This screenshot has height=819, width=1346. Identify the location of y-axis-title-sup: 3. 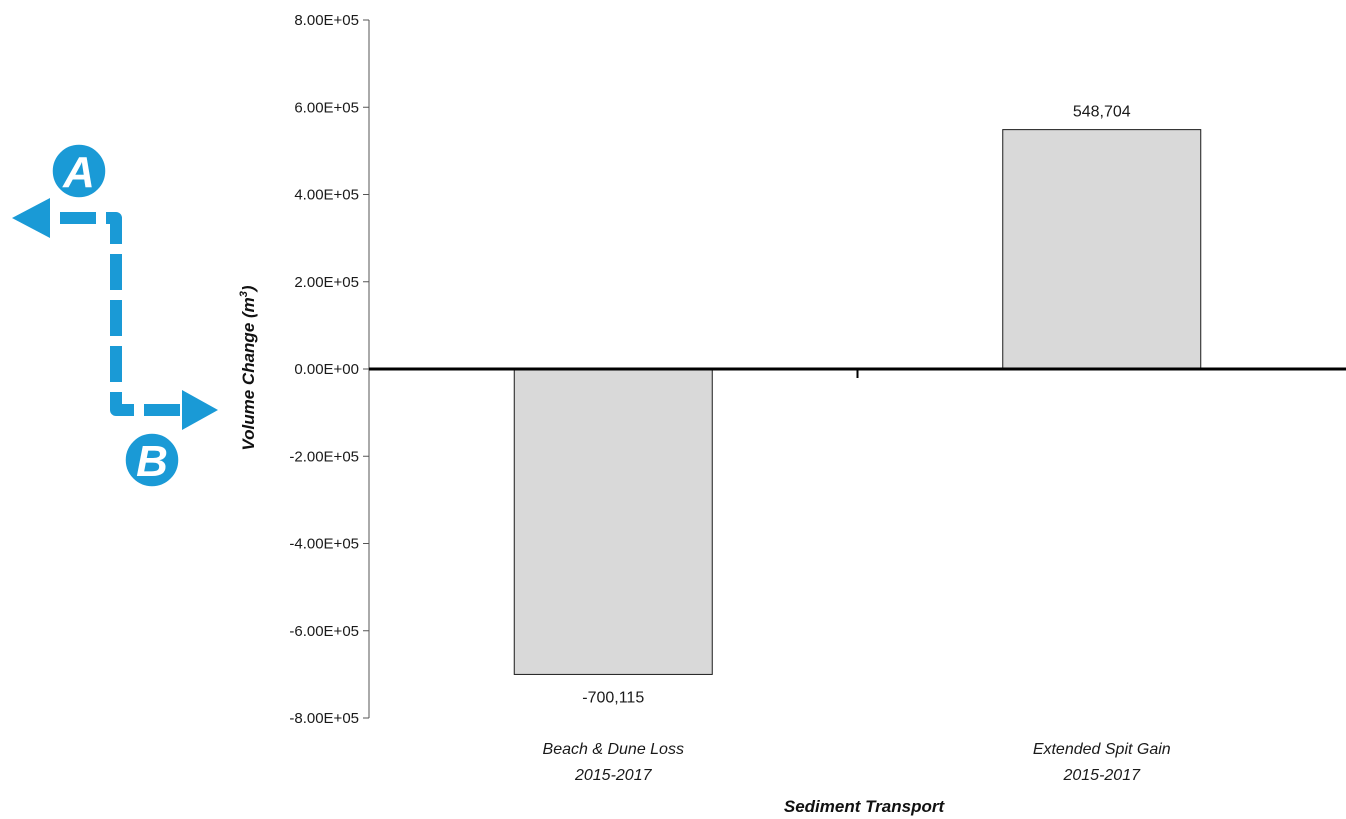
(244, 294).